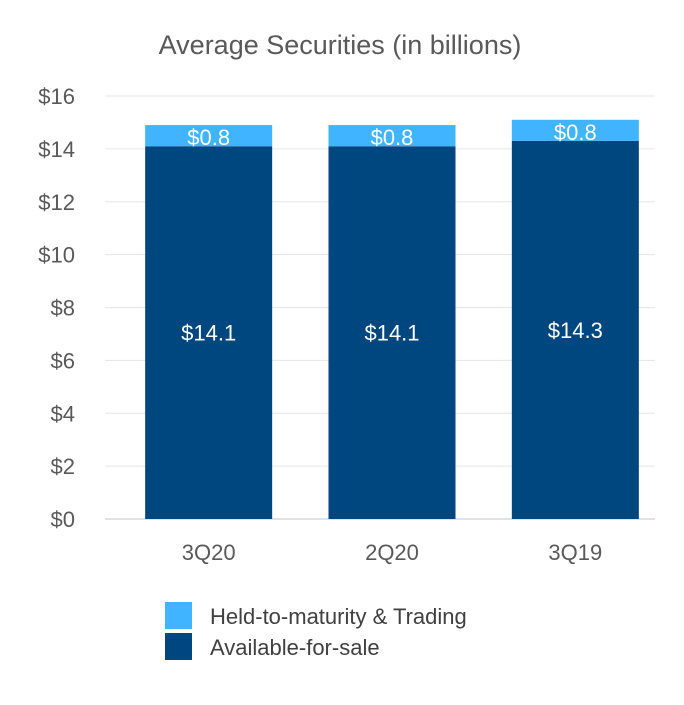 Image resolution: width=684 pixels, height=705 pixels. I want to click on y-tick-label: $2, so click(63, 466).